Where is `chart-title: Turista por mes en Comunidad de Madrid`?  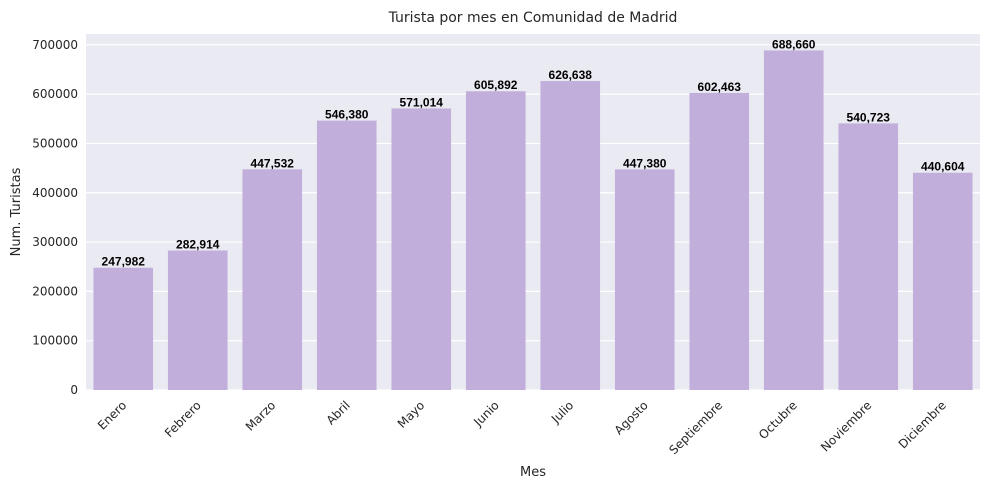 chart-title: Turista por mes en Comunidad de Madrid is located at coordinates (533, 18).